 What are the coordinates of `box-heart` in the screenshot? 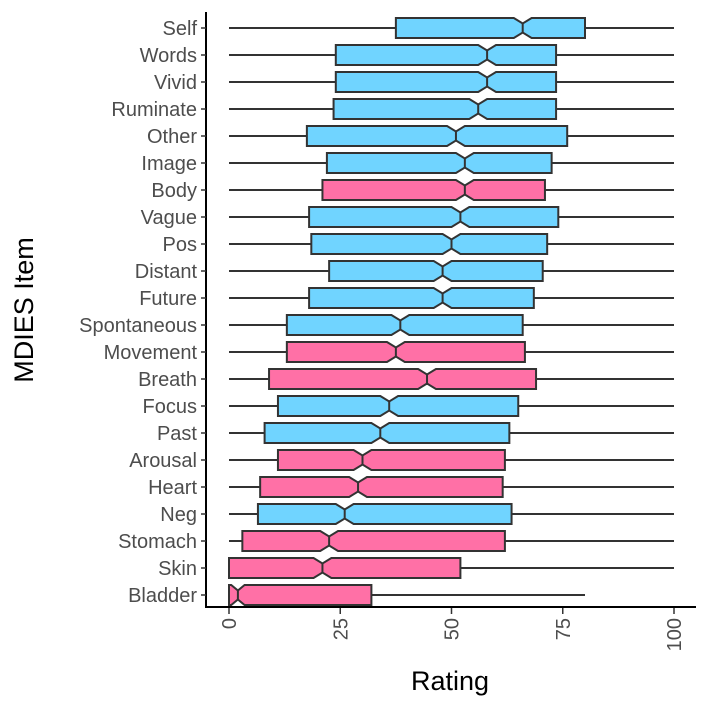 It's located at (451, 487).